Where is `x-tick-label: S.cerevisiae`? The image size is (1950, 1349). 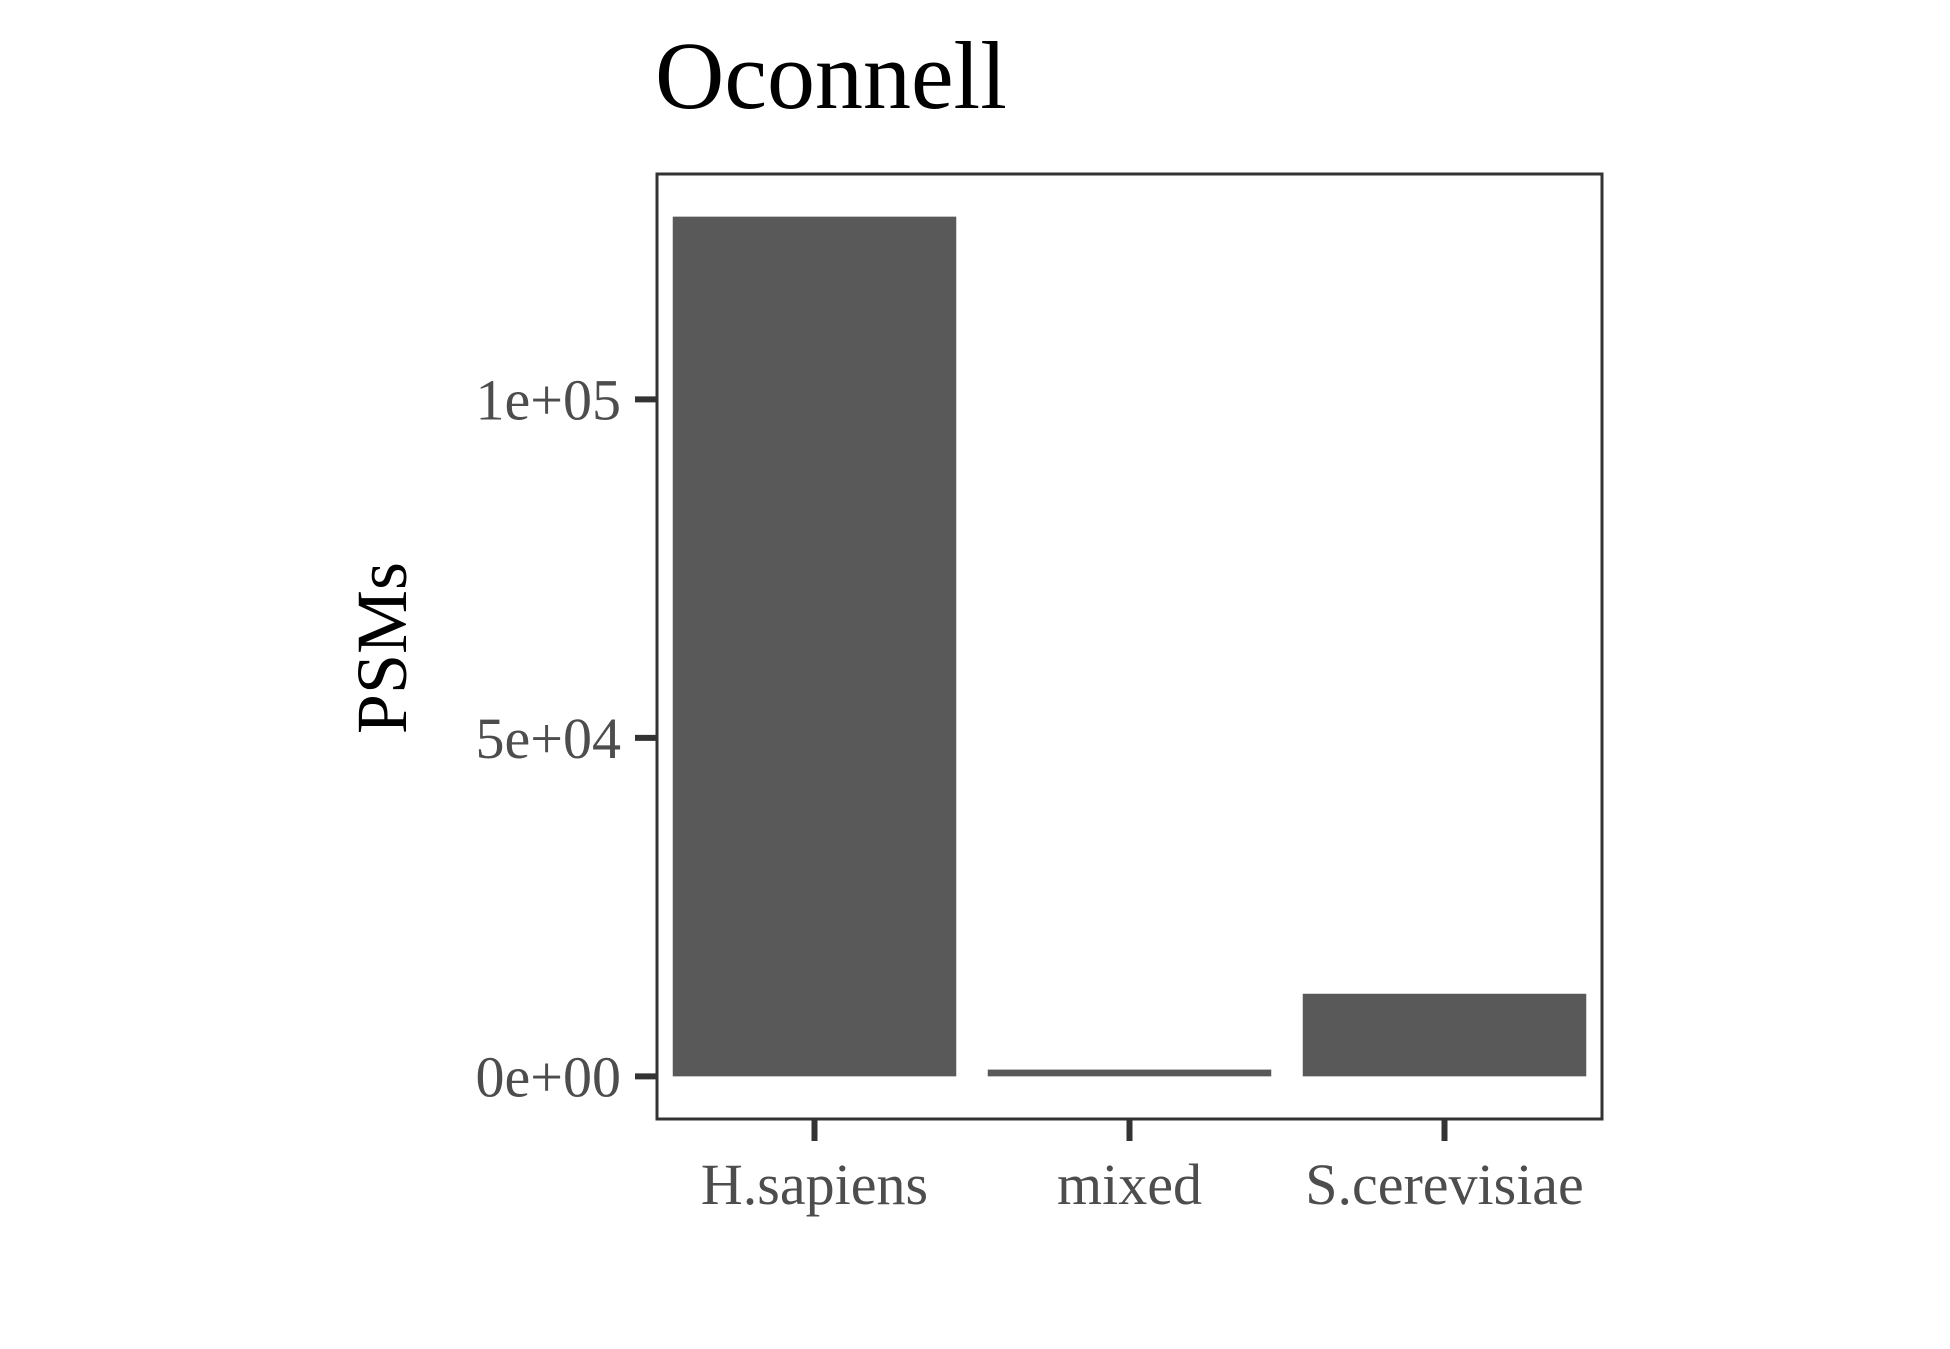 x-tick-label: S.cerevisiae is located at coordinates (1444, 1184).